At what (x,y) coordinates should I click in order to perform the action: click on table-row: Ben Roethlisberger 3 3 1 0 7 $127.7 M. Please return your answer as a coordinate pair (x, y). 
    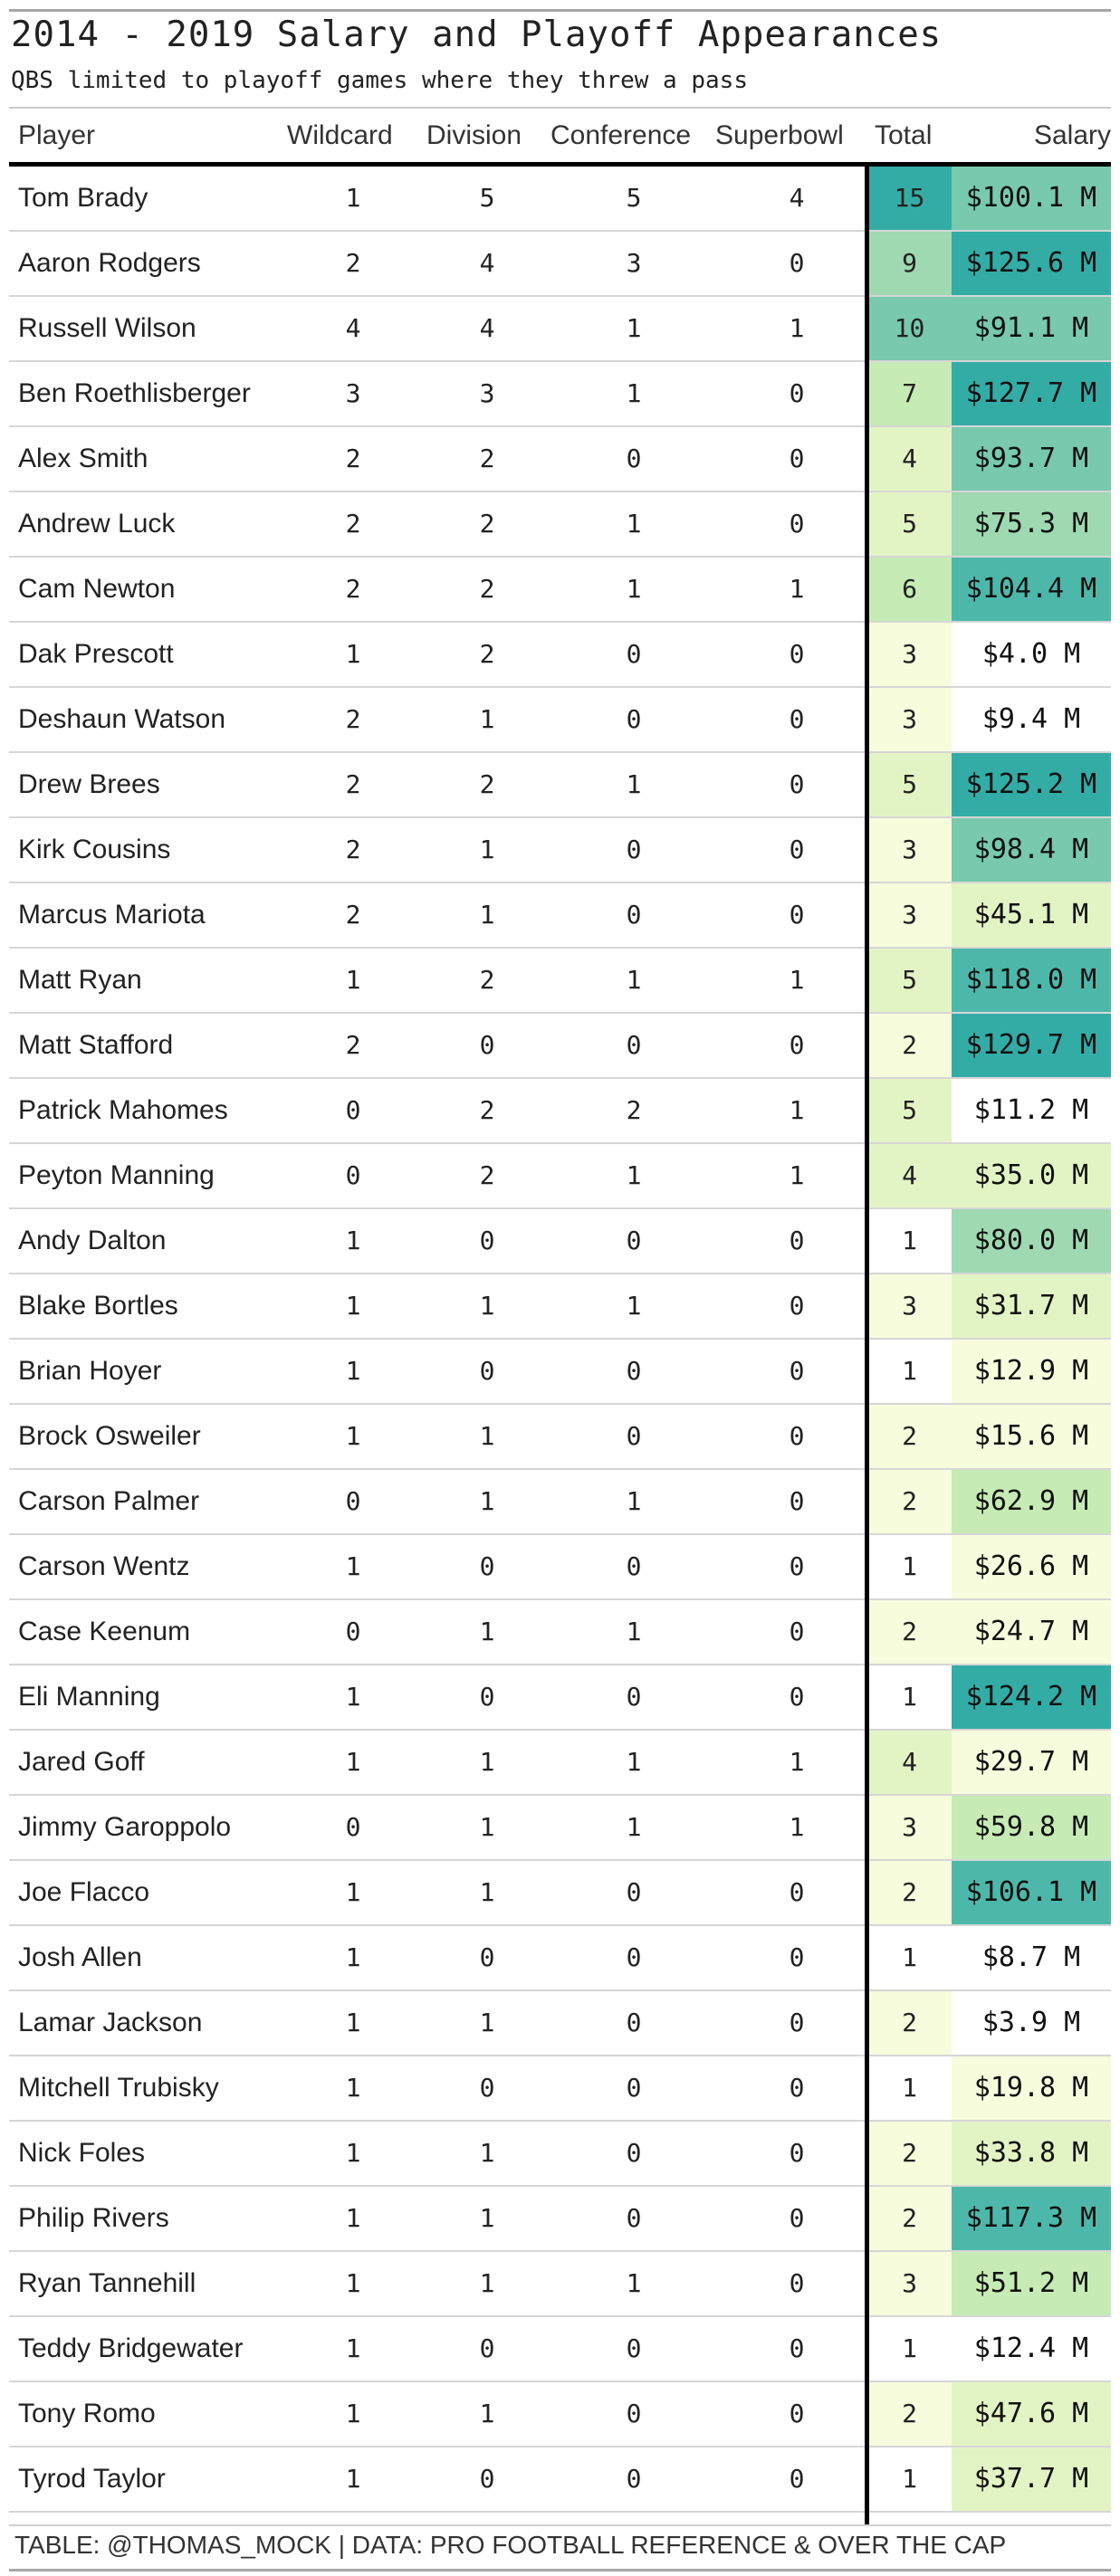
    Looking at the image, I should click on (560, 394).